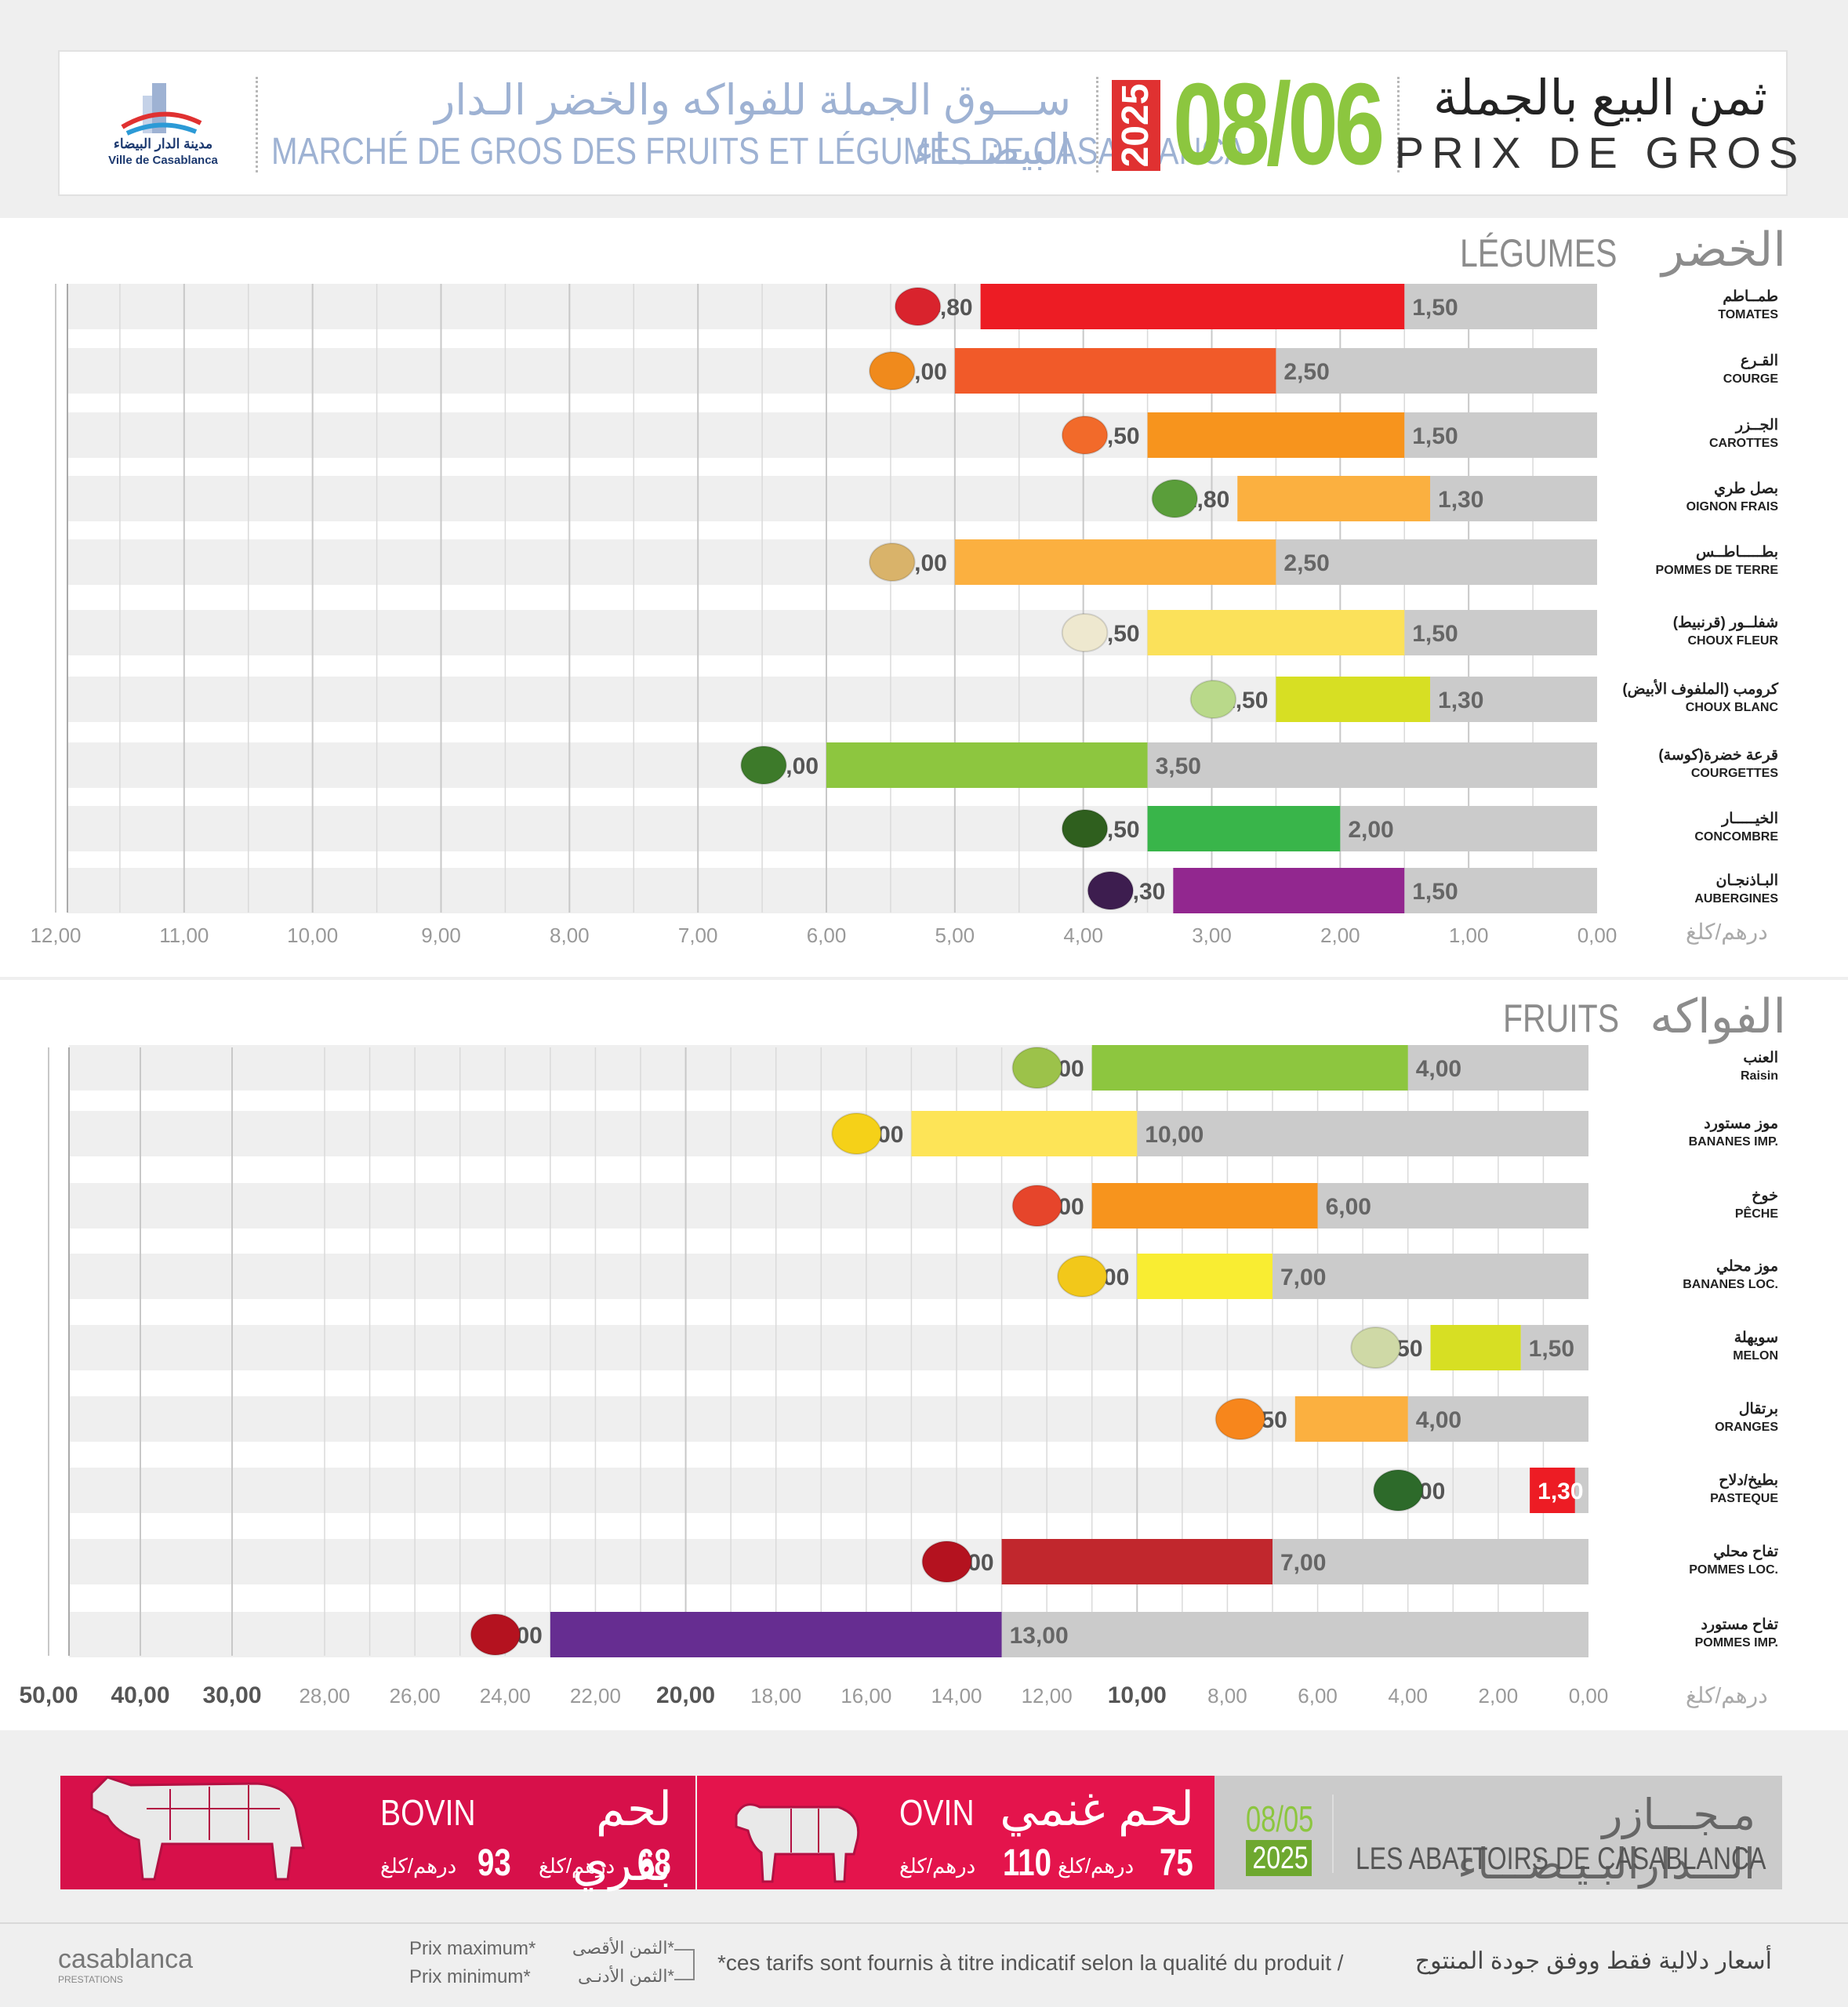  I want to click on item-label-fr: PASTEQUE, so click(1744, 1498).